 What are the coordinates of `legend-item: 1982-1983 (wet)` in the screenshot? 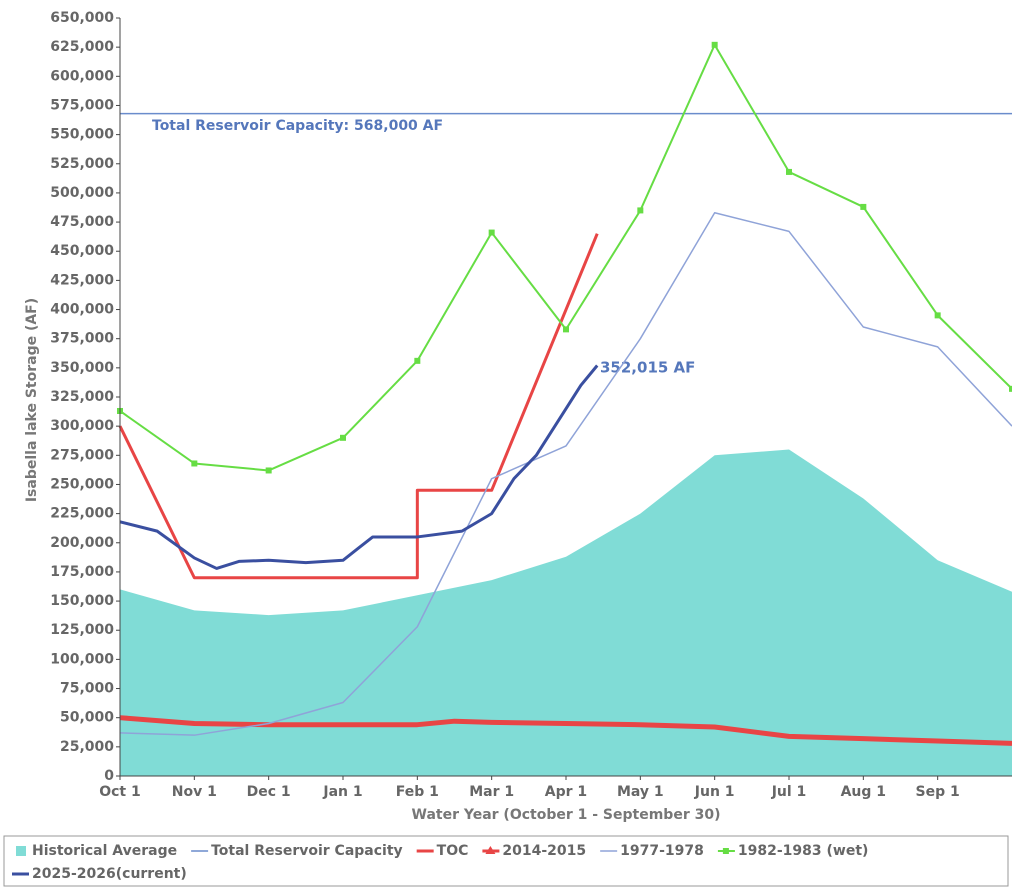 It's located at (793, 851).